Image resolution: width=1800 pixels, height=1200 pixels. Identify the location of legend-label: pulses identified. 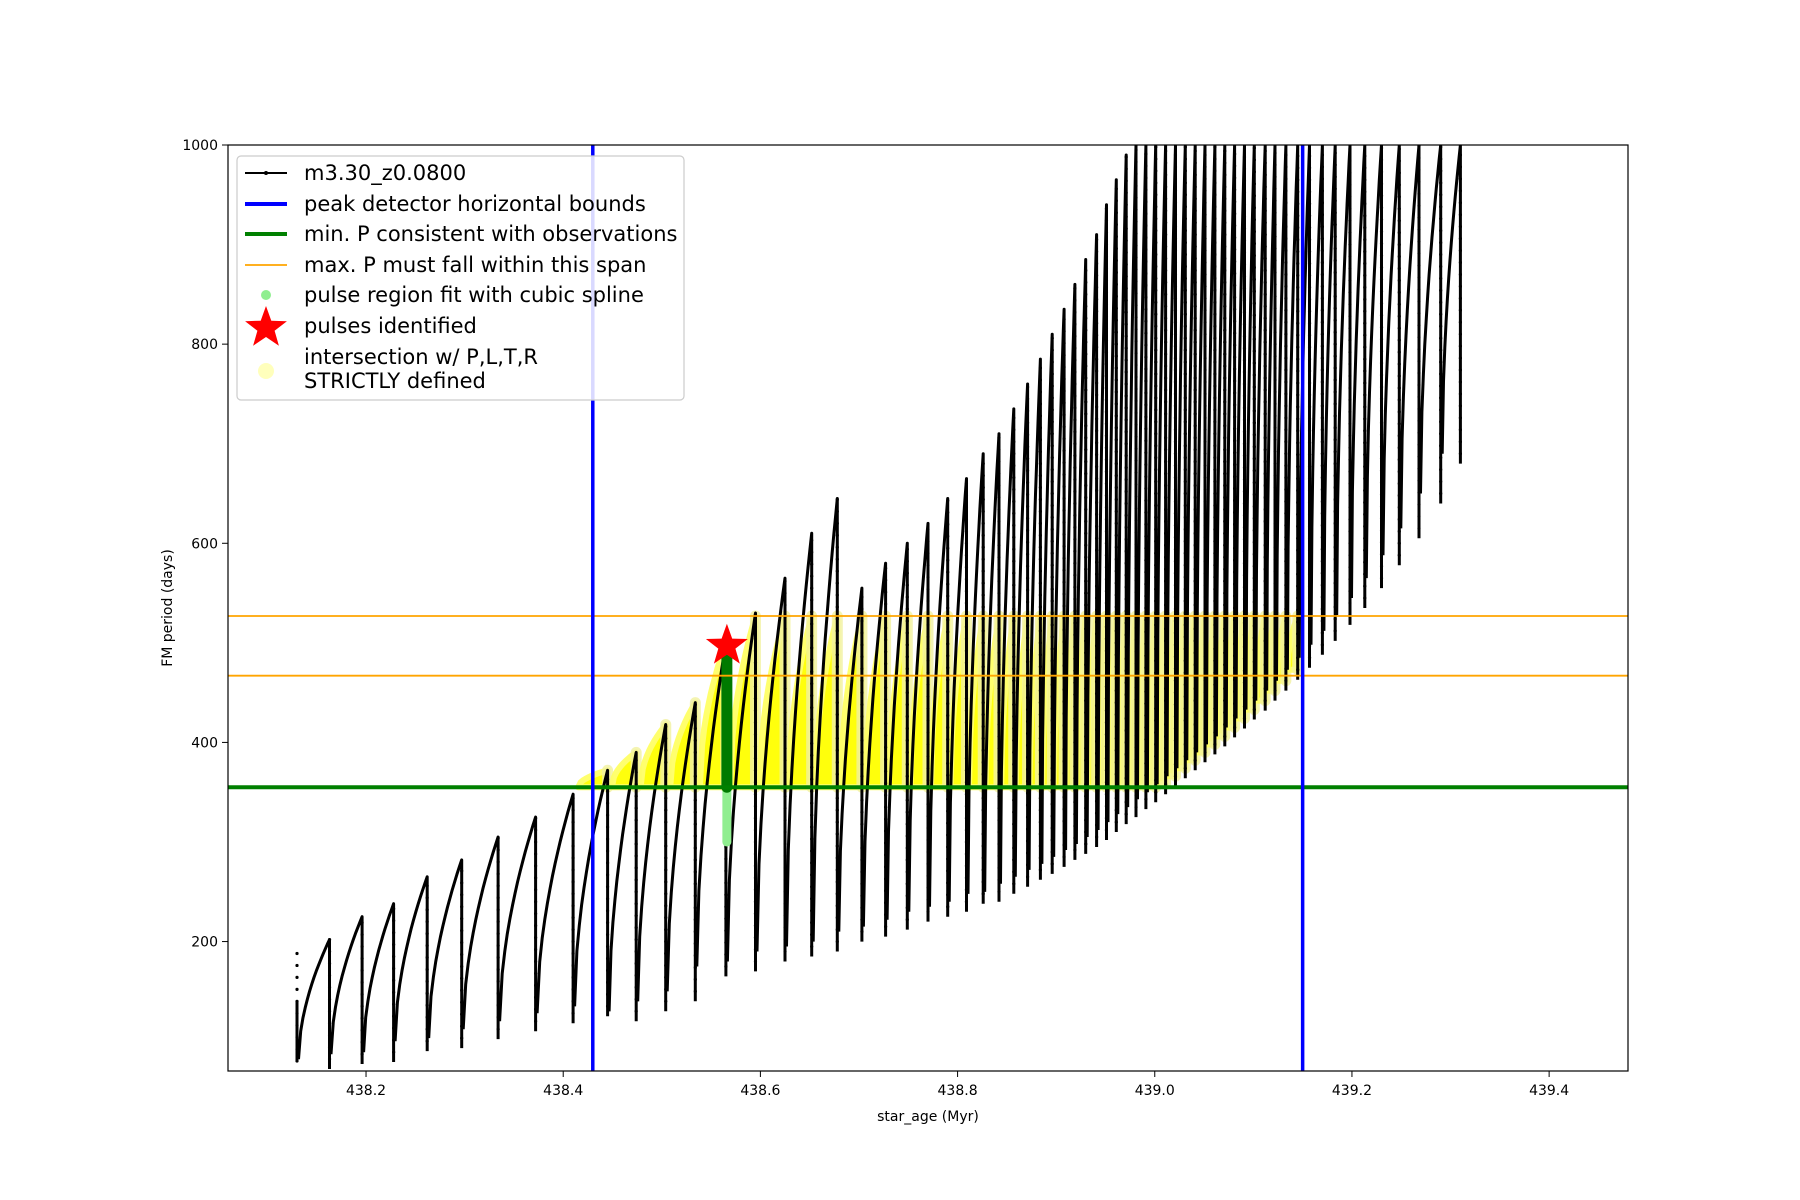
(390, 326).